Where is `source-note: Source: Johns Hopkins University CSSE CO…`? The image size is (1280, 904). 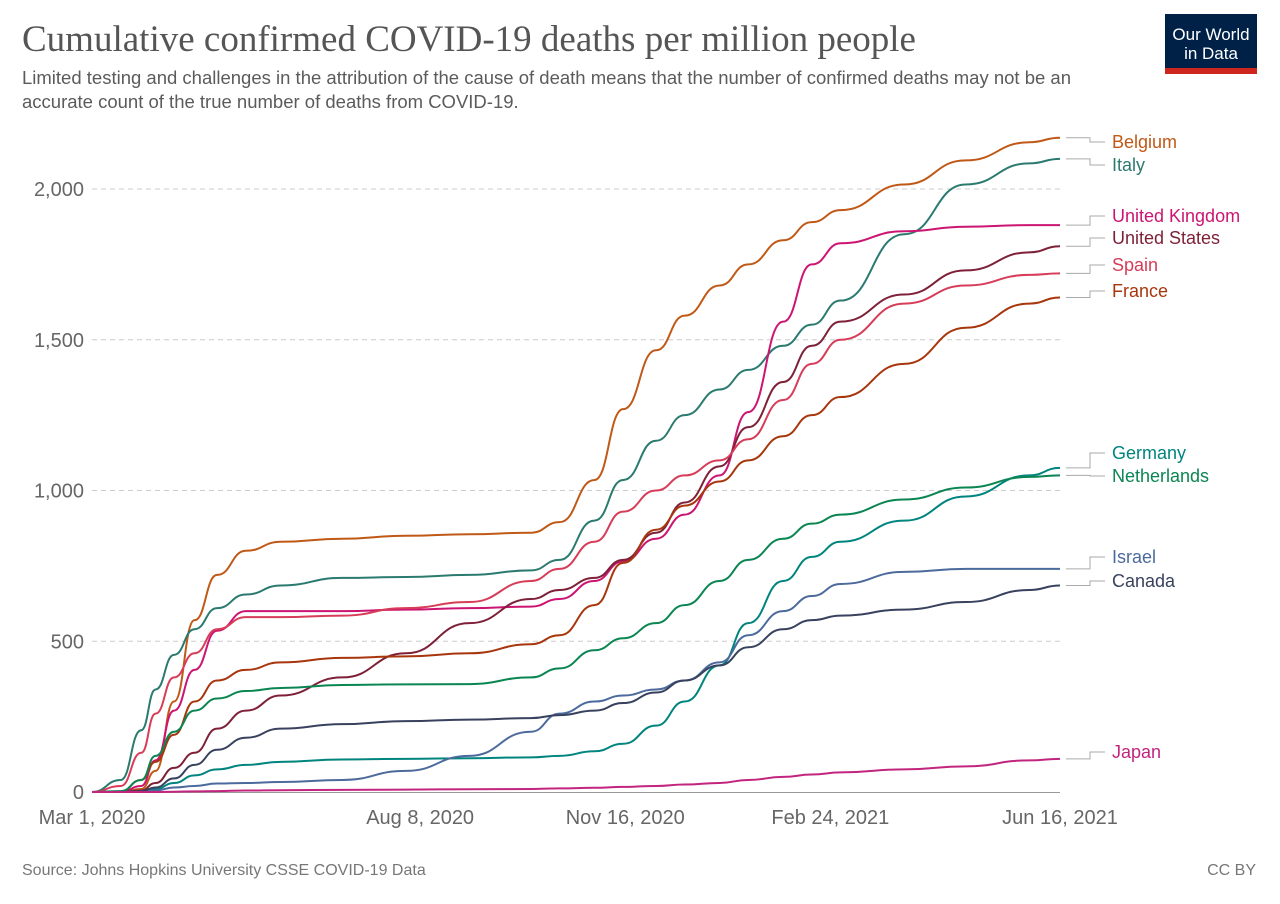 source-note: Source: Johns Hopkins University CSSE CO… is located at coordinates (224, 870).